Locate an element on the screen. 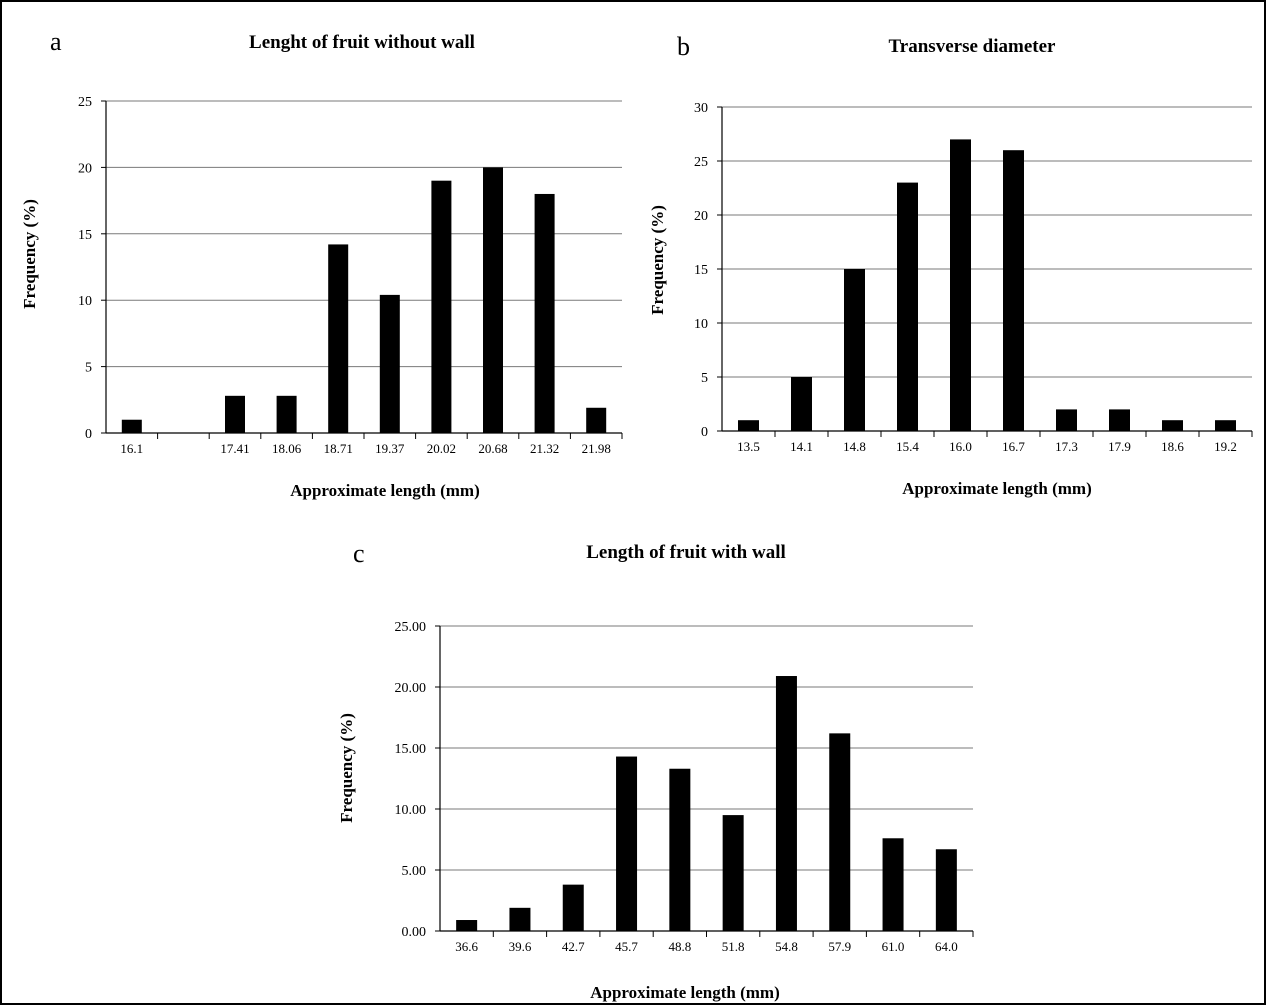  y-tick-label-b: 20 is located at coordinates (701, 216).